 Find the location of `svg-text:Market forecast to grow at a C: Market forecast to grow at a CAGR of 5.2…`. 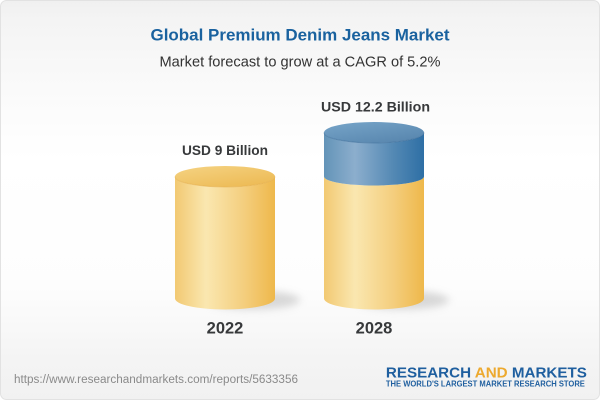

svg-text:Market forecast to grow at a C: Market forecast to grow at a CAGR of 5.2… is located at coordinates (300, 63).